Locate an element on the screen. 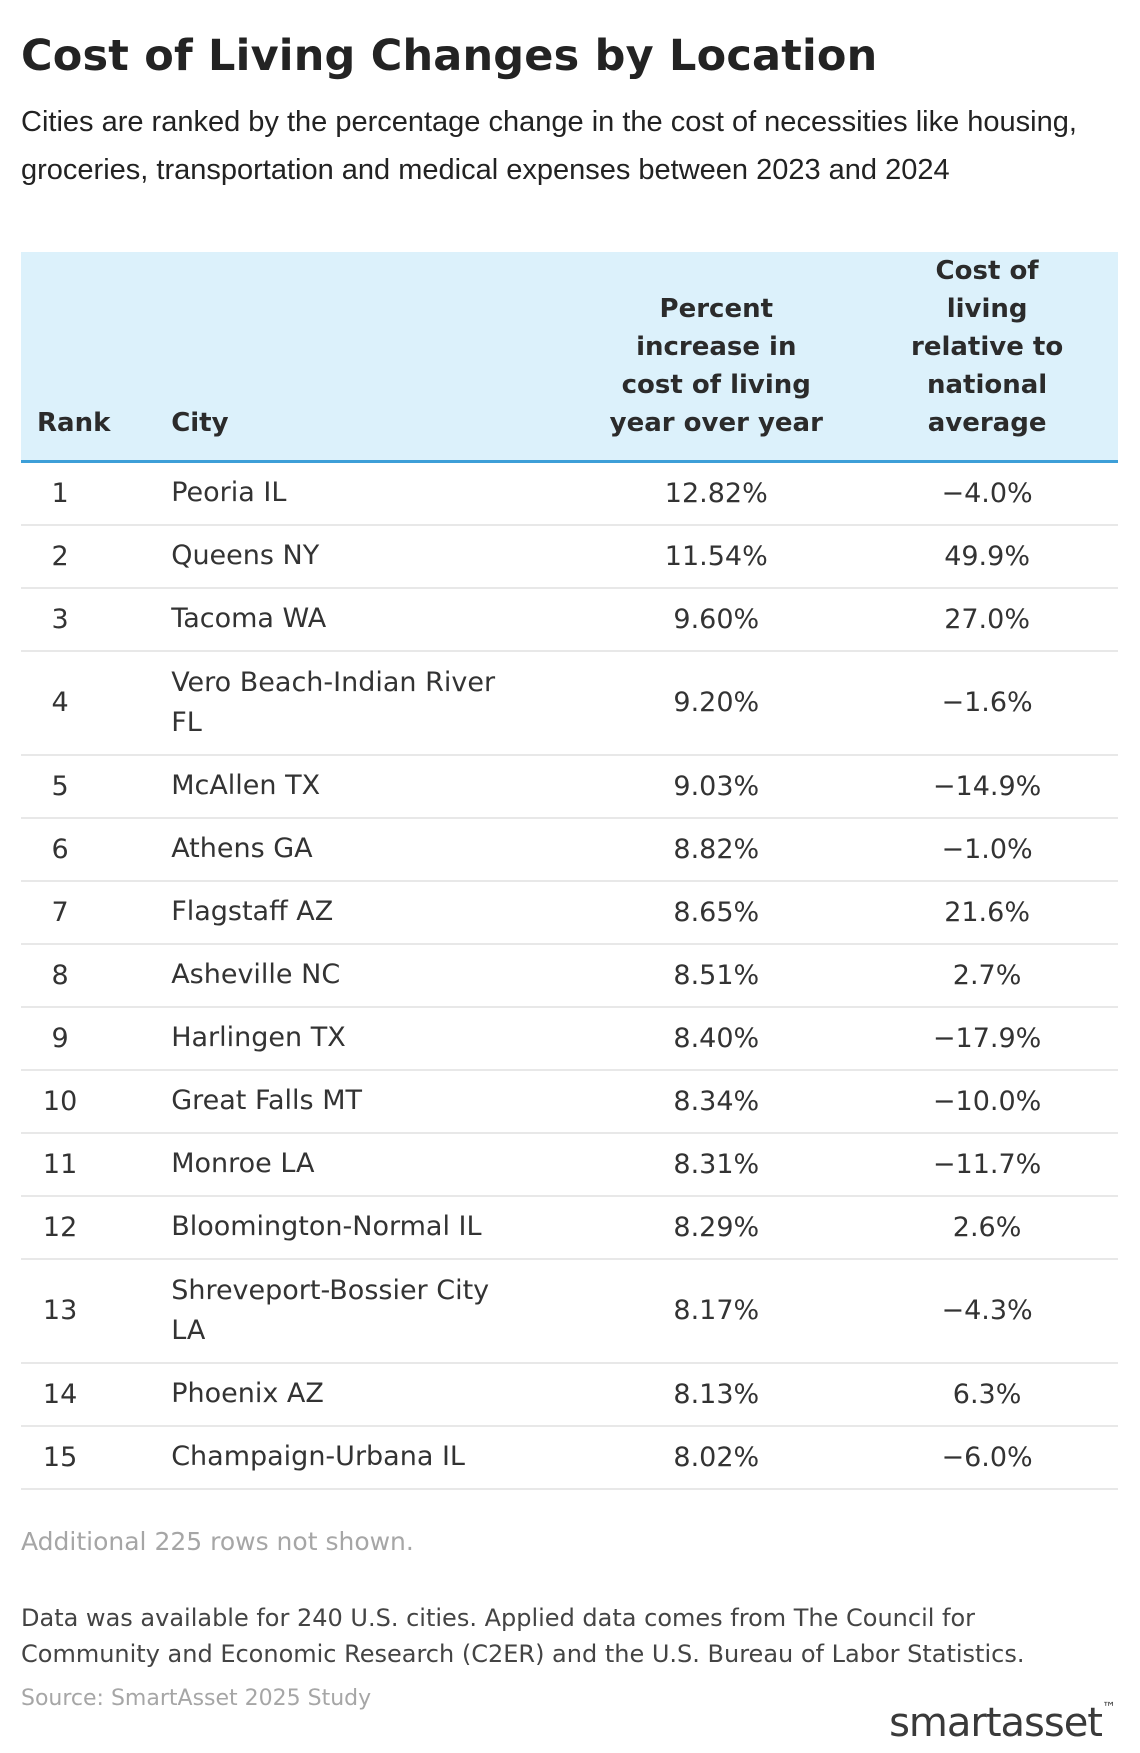 This screenshot has height=1753, width=1140. table-row: 11 Monroe LA 8.31% −11.7% is located at coordinates (569, 1164).